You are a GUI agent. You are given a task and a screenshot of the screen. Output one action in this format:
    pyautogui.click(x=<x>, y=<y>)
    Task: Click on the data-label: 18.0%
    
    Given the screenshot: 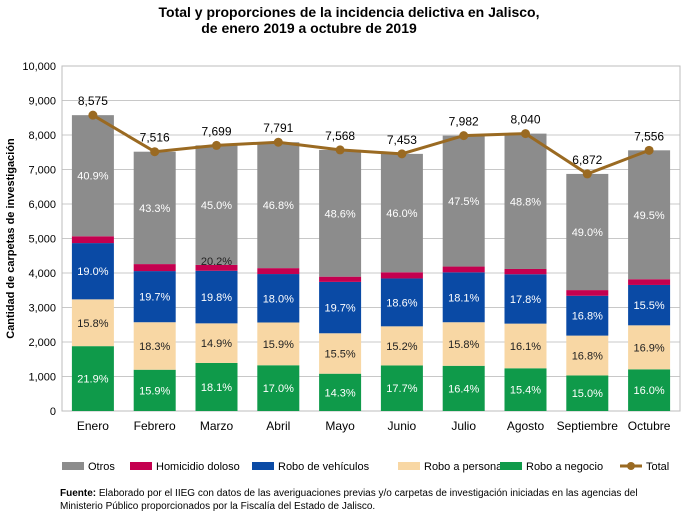 What is the action you would take?
    pyautogui.click(x=278, y=299)
    